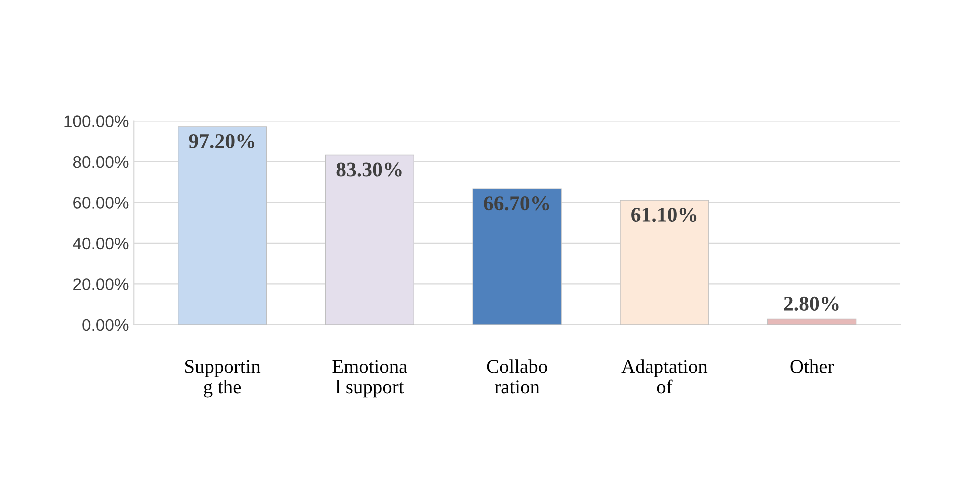 This screenshot has height=485, width=958. What do you see at coordinates (665, 377) in the screenshot?
I see `x-tick-label: Adaptation of` at bounding box center [665, 377].